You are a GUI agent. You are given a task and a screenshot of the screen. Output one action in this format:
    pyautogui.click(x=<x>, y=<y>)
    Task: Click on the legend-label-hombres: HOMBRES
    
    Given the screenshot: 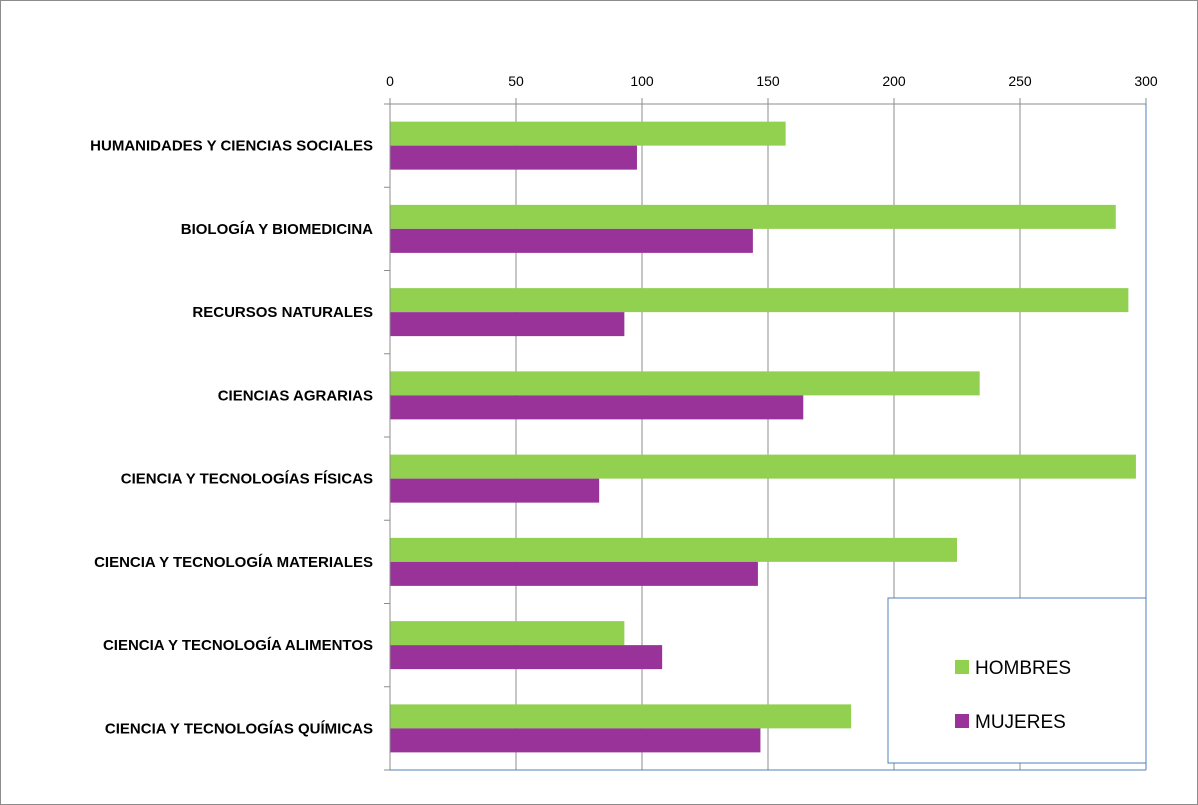 What is the action you would take?
    pyautogui.click(x=1023, y=668)
    